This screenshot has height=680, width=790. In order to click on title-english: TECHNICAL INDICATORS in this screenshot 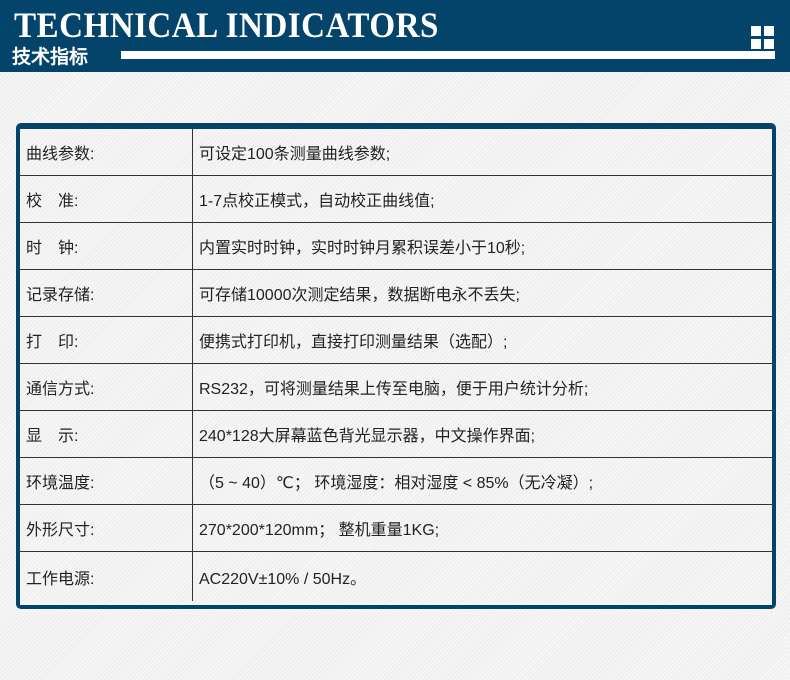, I will do `click(226, 25)`.